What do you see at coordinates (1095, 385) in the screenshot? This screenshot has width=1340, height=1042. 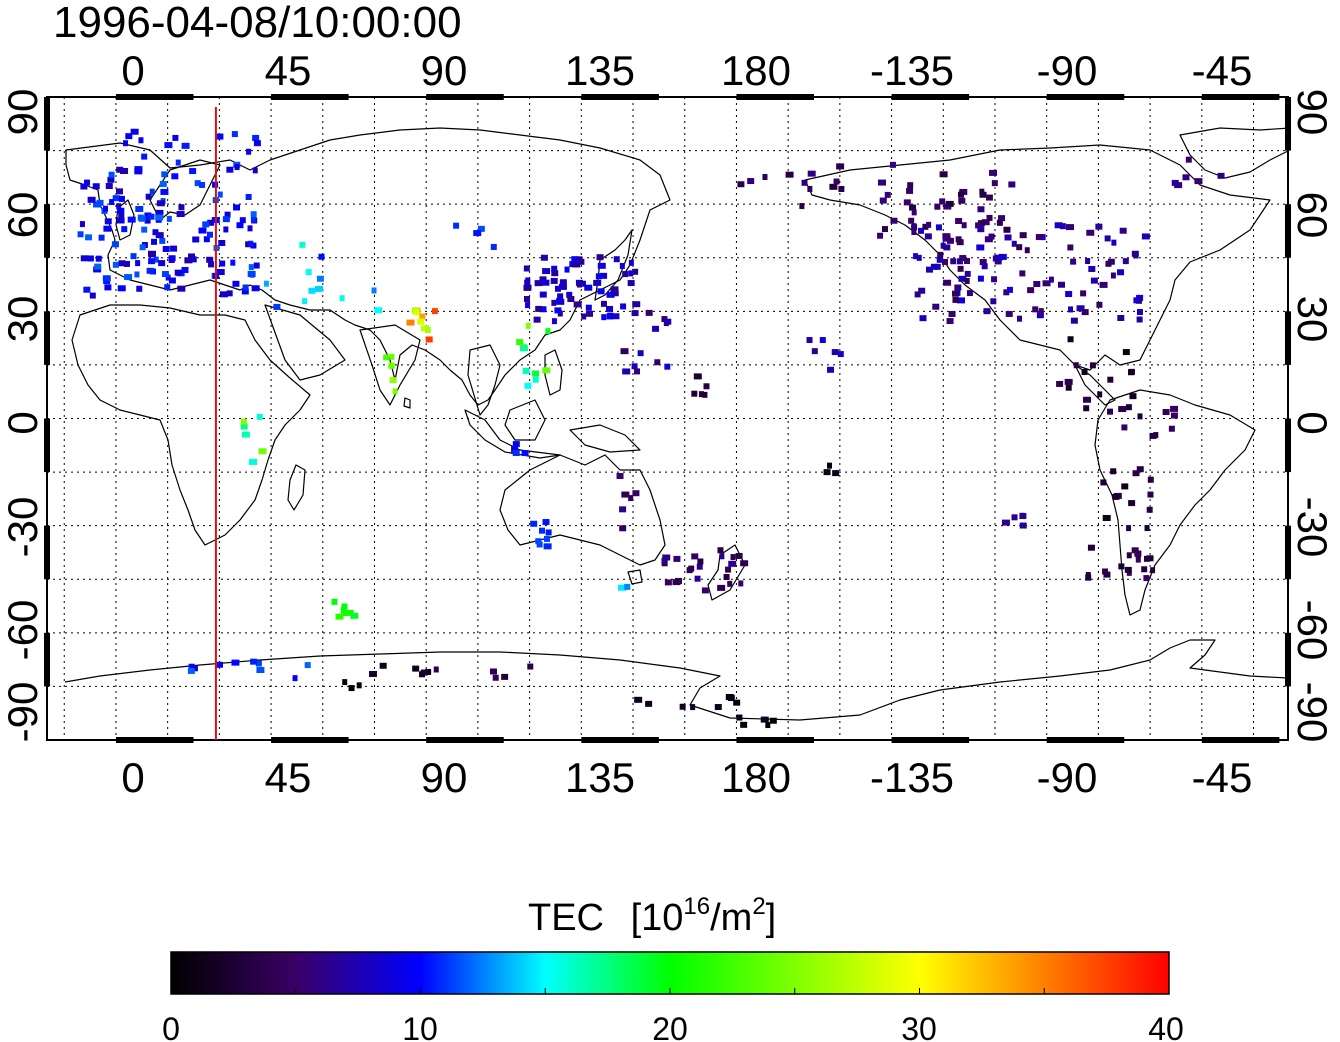 I see `coastline-central-america` at bounding box center [1095, 385].